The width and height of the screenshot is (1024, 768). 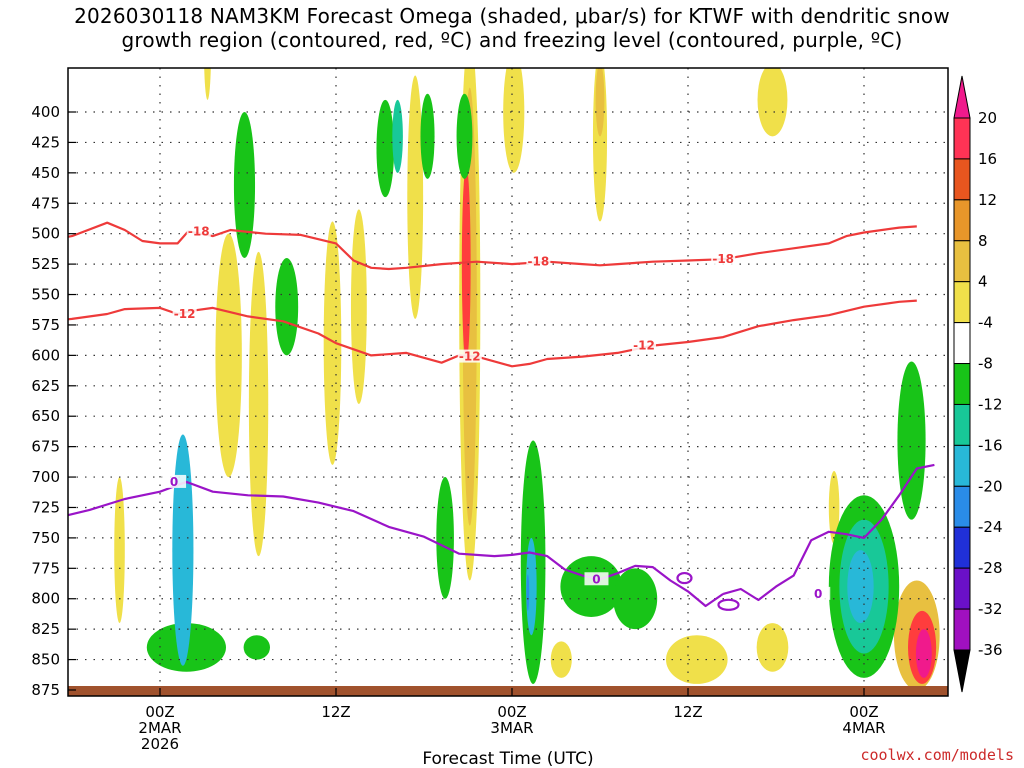 What do you see at coordinates (962, 97) in the screenshot?
I see `colorbar-top-arrow` at bounding box center [962, 97].